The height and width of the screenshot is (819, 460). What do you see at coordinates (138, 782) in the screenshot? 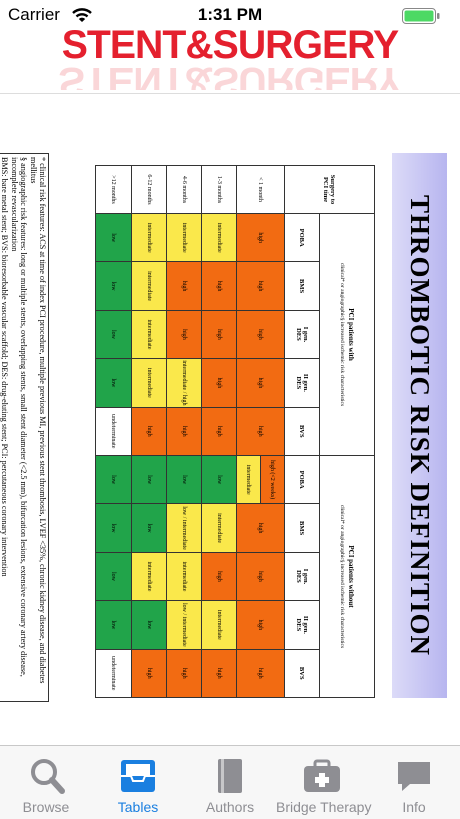
I see `tab: Tables` at bounding box center [138, 782].